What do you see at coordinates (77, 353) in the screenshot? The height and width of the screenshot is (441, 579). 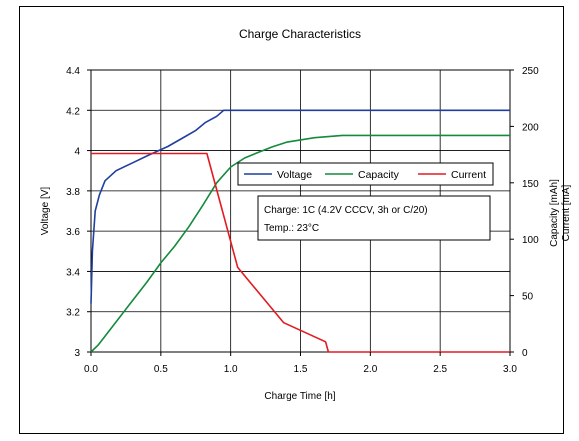 I see `y-tick-label-left: 3` at bounding box center [77, 353].